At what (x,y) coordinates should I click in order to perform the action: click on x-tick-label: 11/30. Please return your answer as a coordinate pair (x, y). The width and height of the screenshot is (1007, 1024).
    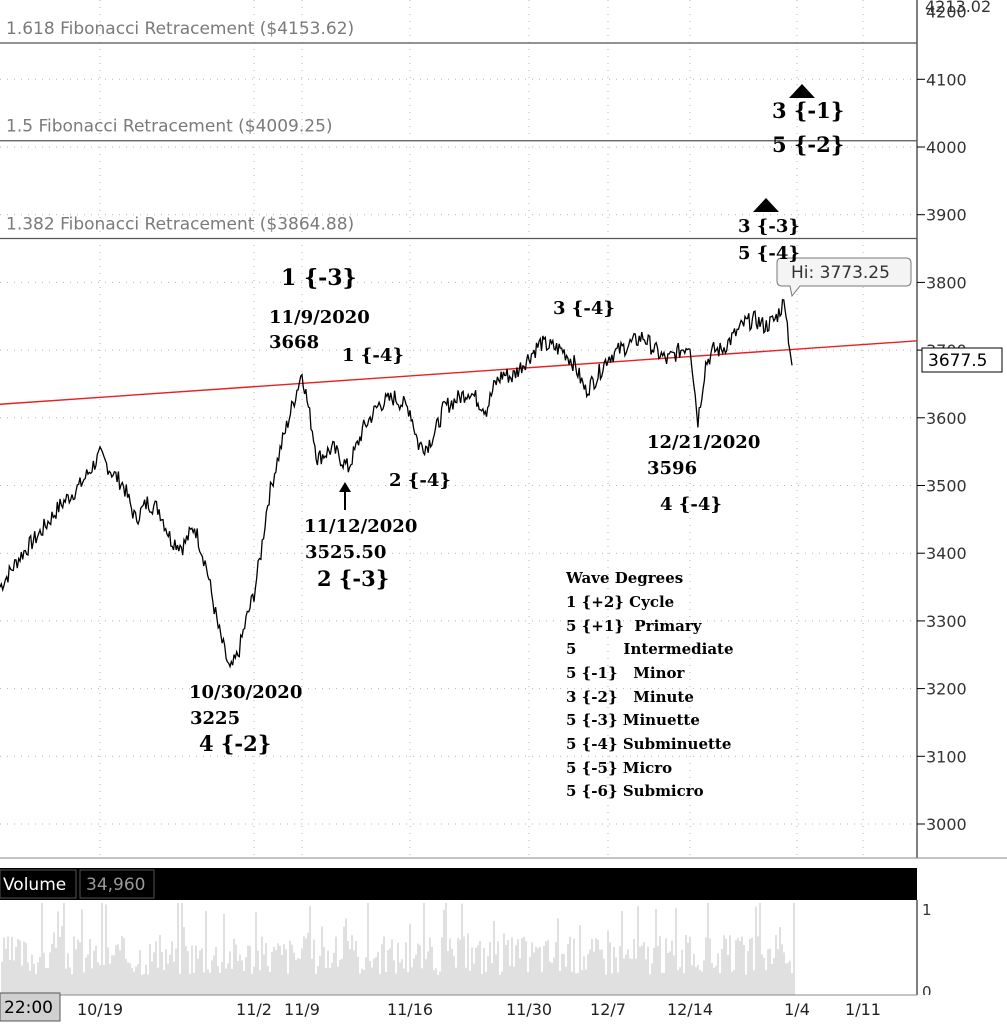
    Looking at the image, I should click on (529, 1009).